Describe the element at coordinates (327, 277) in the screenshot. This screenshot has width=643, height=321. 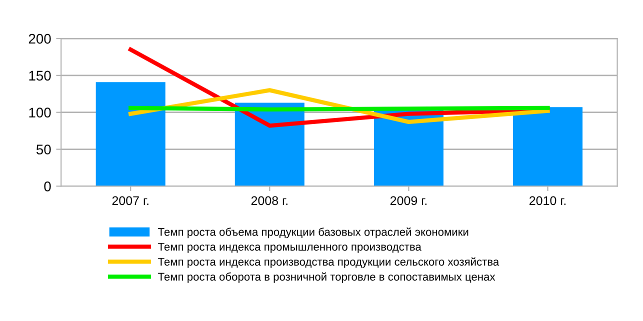
I see `legend-label: Темп роста оборота в розничной торговле в сопоставимых ценах` at that location.